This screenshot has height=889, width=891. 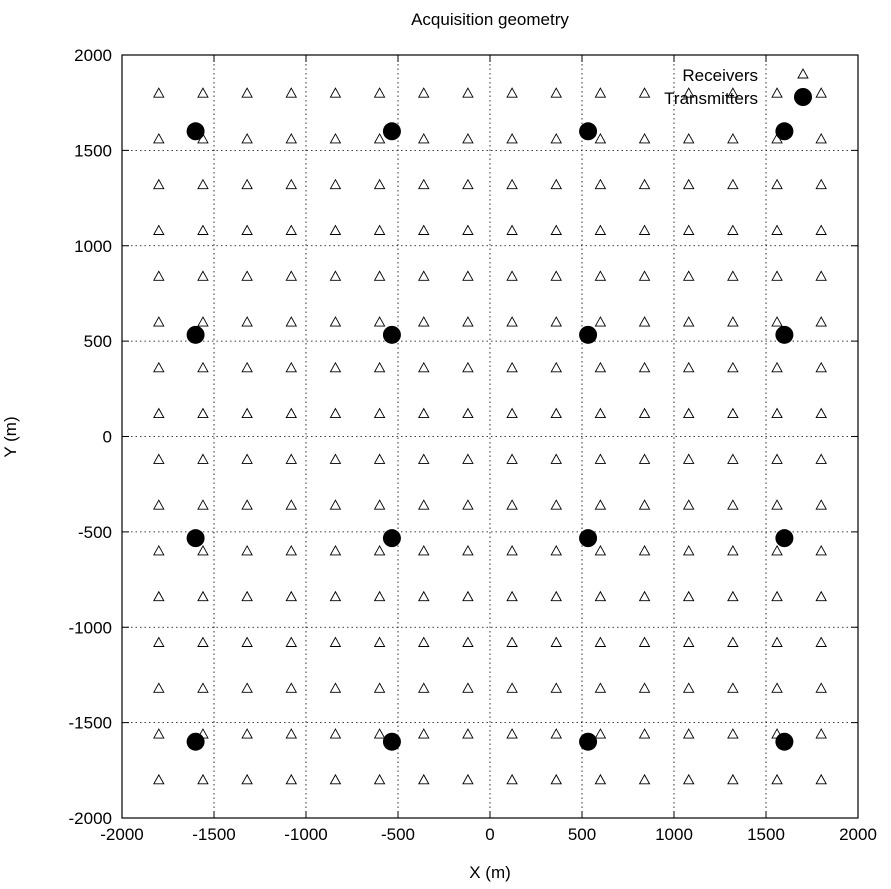 What do you see at coordinates (98, 341) in the screenshot?
I see `y-tick-label: 500` at bounding box center [98, 341].